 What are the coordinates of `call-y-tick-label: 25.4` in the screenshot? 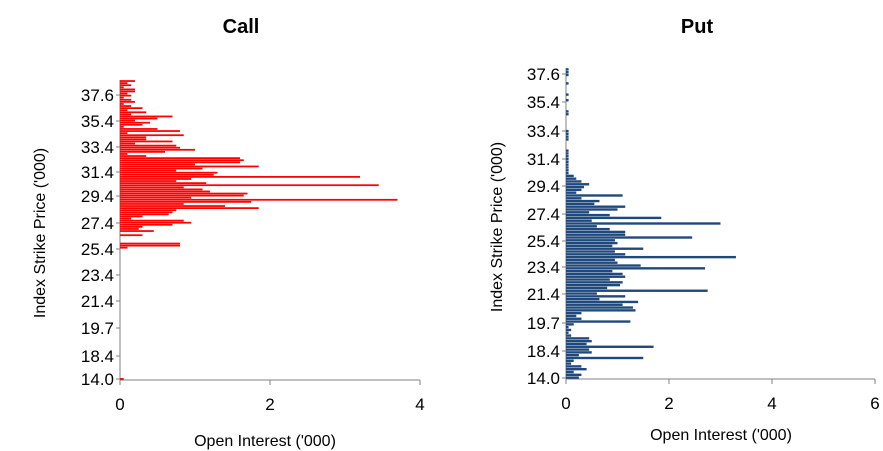 It's located at (97, 249).